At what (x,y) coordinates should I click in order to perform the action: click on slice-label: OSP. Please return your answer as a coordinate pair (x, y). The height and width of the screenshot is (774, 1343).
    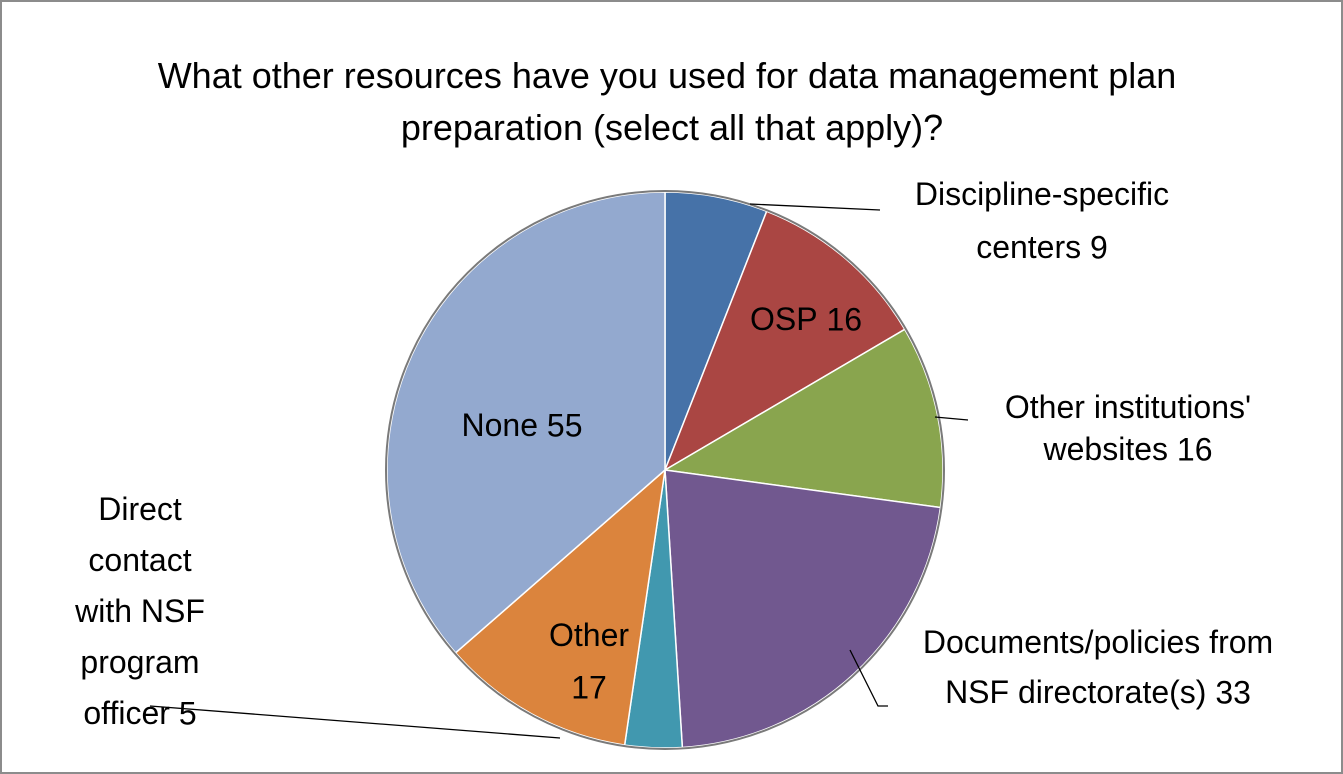
    Looking at the image, I should click on (784, 319).